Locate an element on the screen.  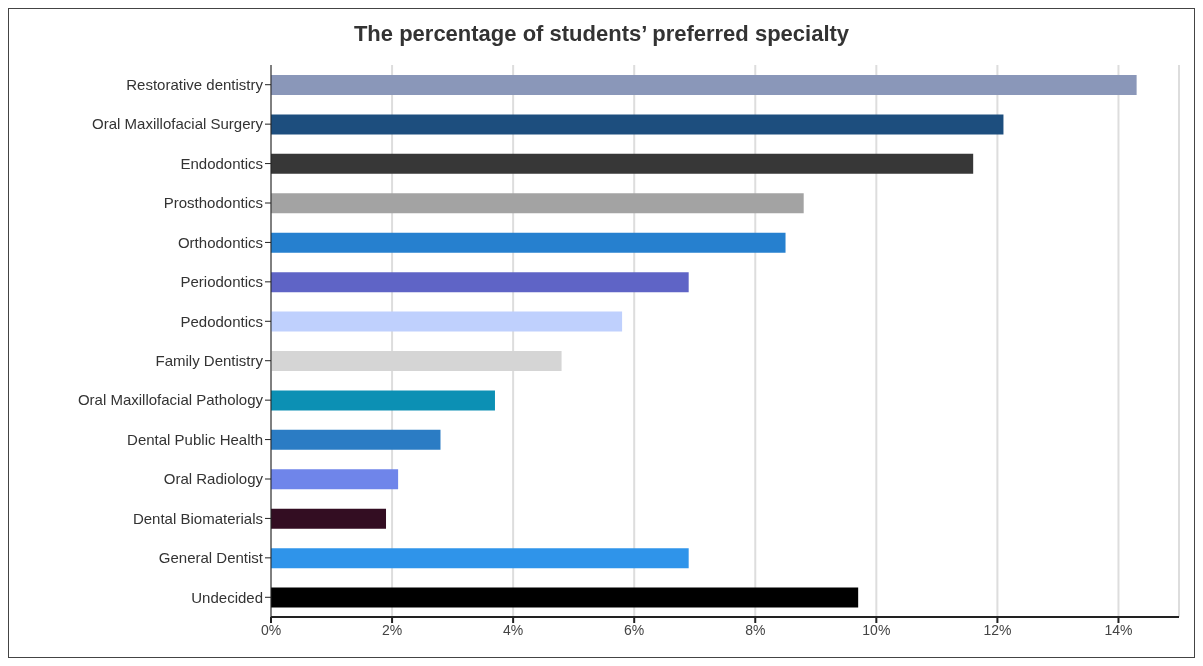
x-tick-label: 2% is located at coordinates (392, 629).